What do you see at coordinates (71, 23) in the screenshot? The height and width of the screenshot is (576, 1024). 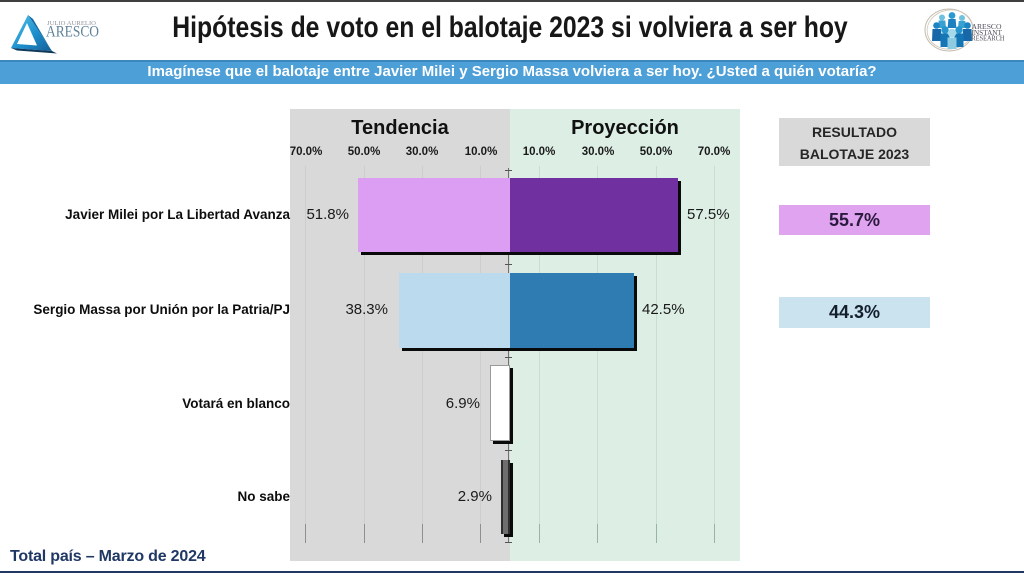 I see `svg-text: JULIO AURELIO` at bounding box center [71, 23].